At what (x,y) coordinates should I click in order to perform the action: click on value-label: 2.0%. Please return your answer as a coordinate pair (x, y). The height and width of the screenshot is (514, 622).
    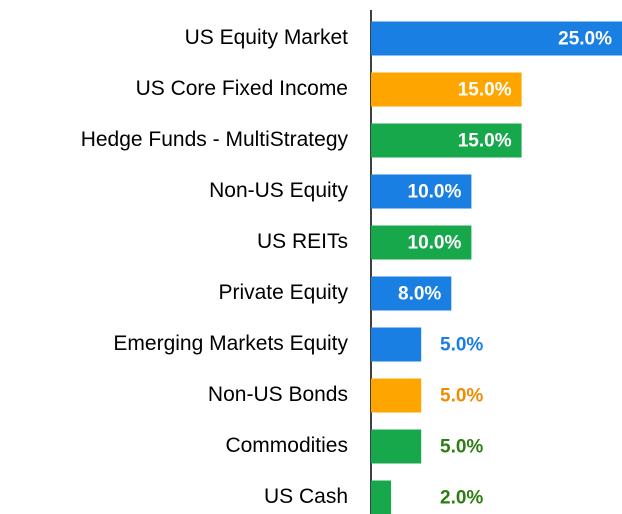
    Looking at the image, I should click on (461, 498).